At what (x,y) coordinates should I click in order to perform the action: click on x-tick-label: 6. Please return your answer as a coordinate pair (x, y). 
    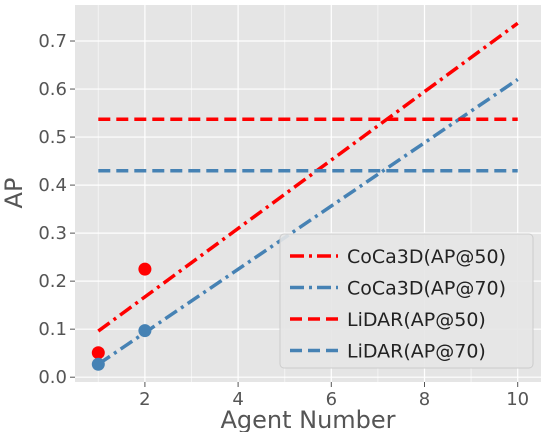
    Looking at the image, I should click on (331, 399).